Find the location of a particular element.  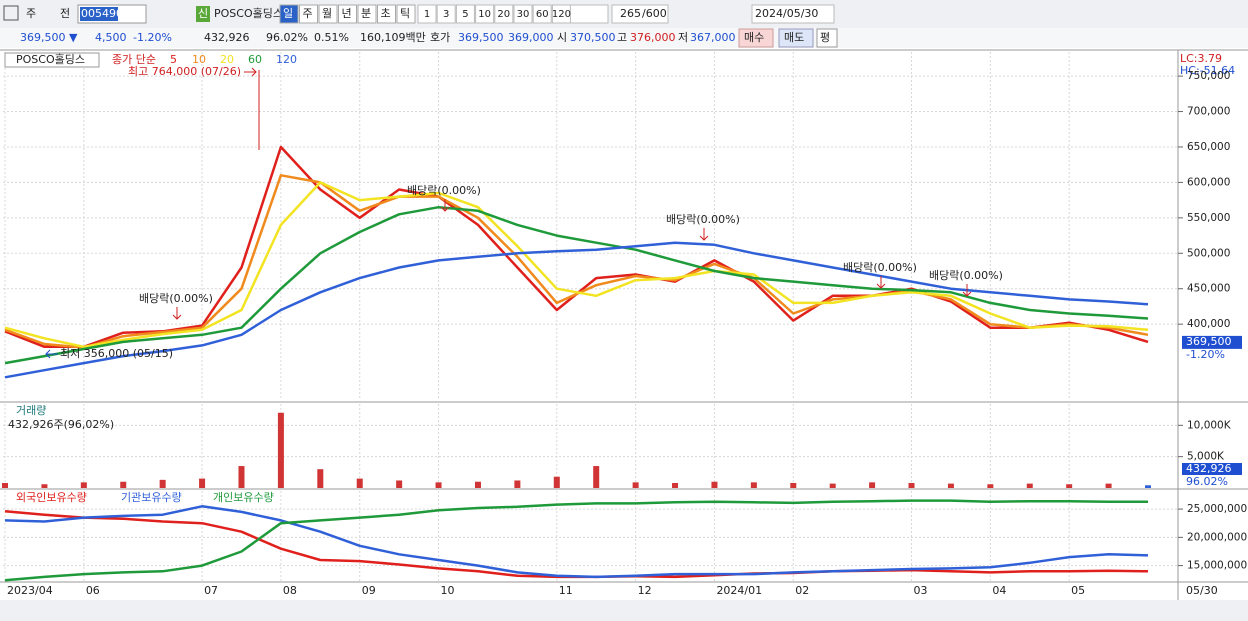

scrollbar is located at coordinates (624, 610).